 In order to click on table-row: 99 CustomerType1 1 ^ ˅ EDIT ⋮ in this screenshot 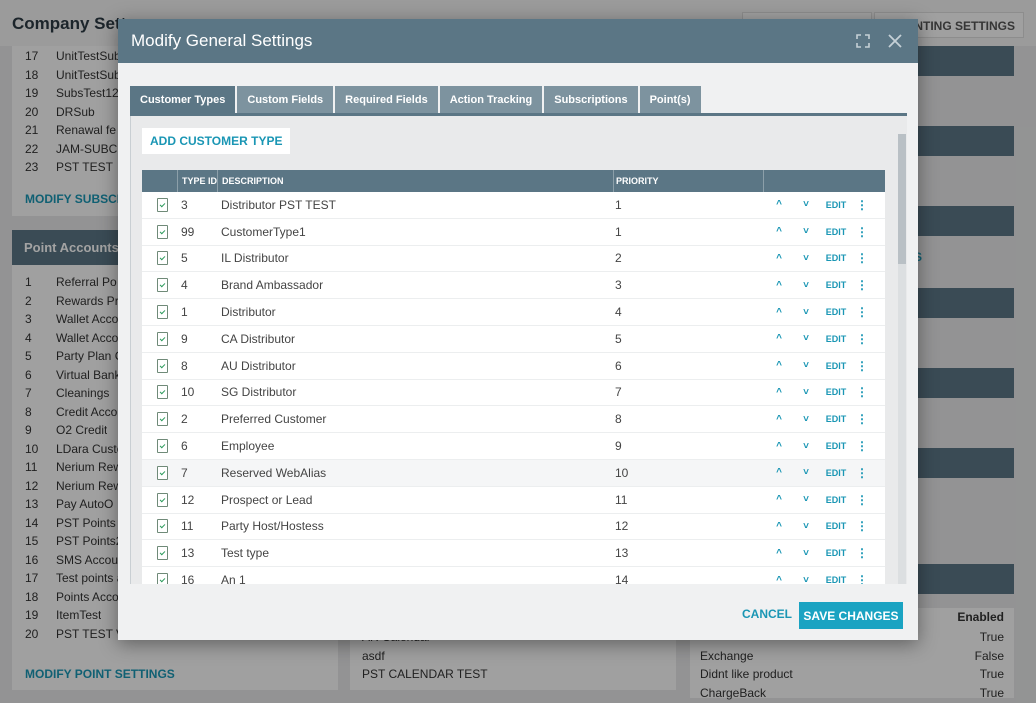, I will do `click(513, 232)`.